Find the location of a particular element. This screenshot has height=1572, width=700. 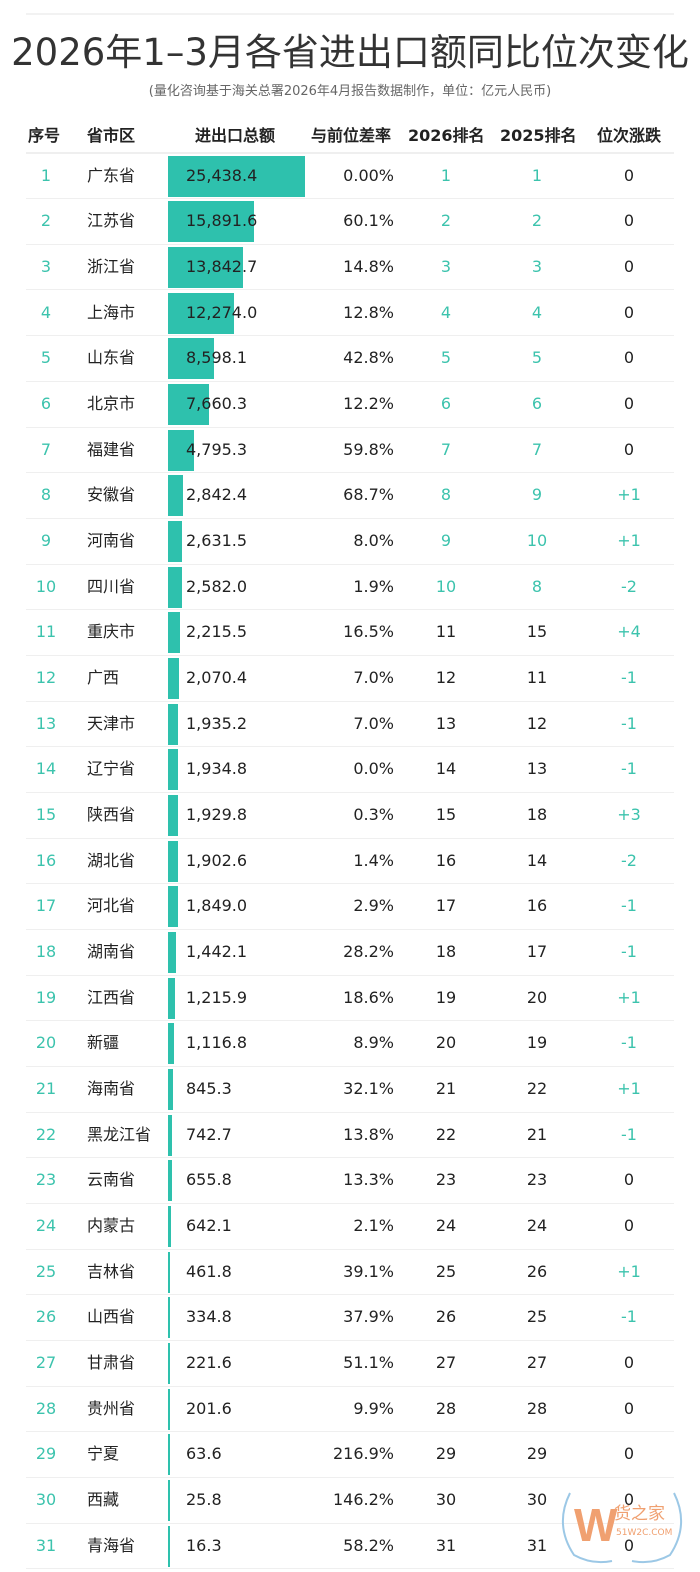

total-value-cell: 13,842.7 is located at coordinates (222, 266).